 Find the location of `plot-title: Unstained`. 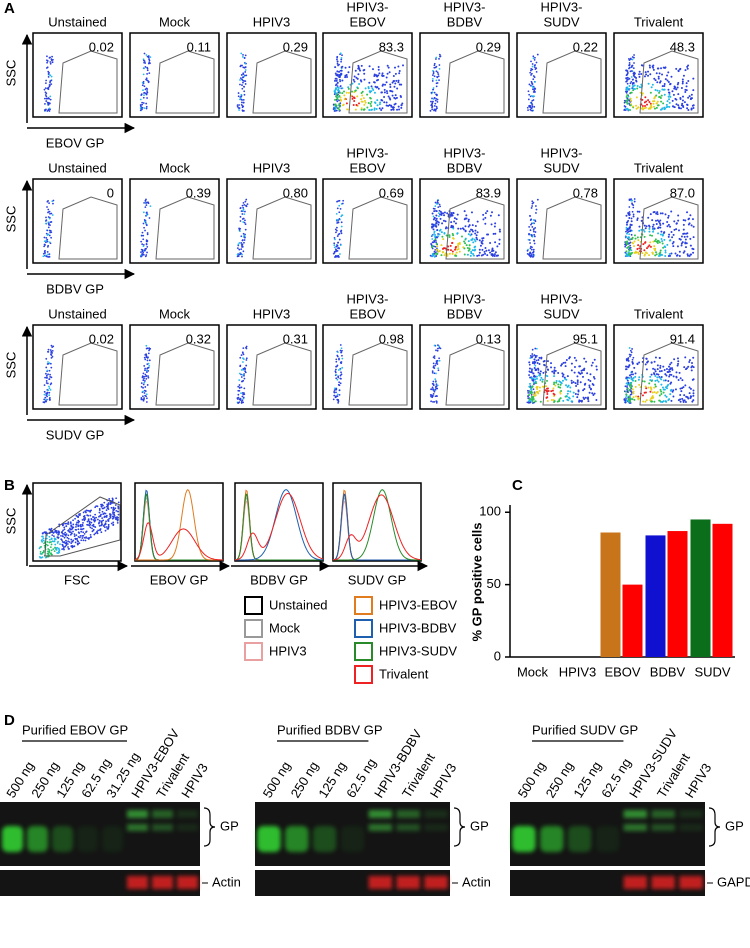

plot-title: Unstained is located at coordinates (77, 313).